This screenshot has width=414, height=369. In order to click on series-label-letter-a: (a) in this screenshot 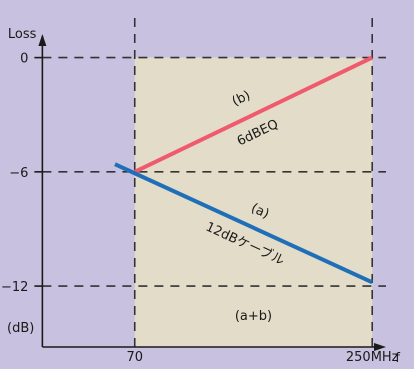, I will do `click(260, 211)`.